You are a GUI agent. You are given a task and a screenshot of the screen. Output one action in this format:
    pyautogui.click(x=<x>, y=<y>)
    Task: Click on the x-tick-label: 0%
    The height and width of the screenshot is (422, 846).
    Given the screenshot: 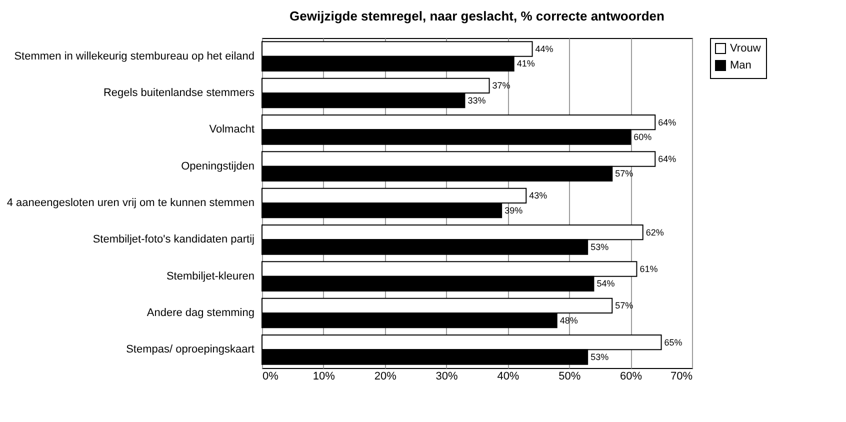 What is the action you would take?
    pyautogui.click(x=270, y=376)
    